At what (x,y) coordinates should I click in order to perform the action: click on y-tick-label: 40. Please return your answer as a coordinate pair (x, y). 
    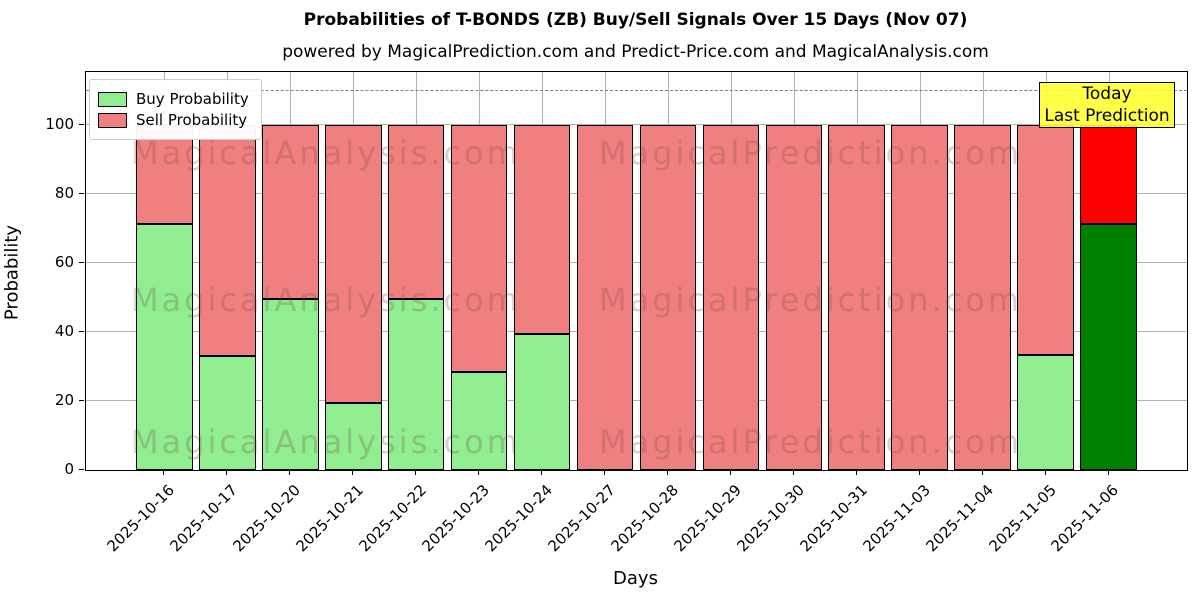
    Looking at the image, I should click on (64, 331).